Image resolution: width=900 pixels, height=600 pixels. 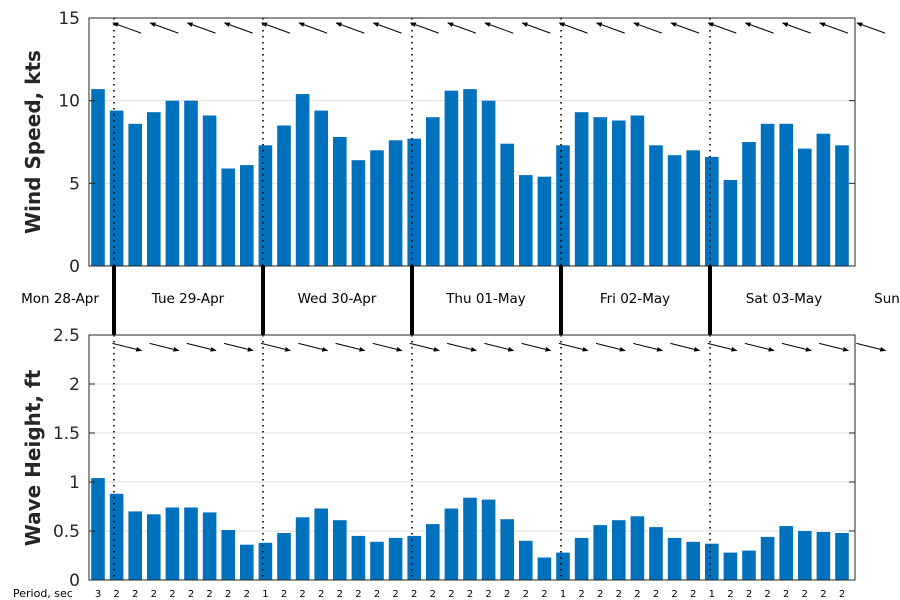 What do you see at coordinates (69, 19) in the screenshot?
I see `wind-y-tick-label: 15` at bounding box center [69, 19].